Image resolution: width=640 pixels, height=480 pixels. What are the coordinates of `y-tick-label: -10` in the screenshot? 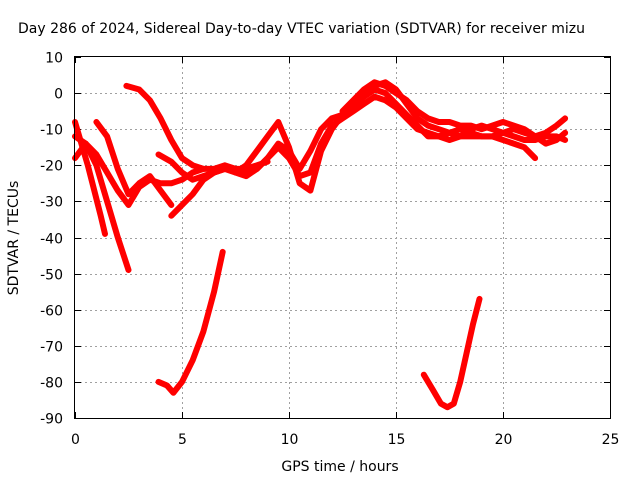 It's located at (51, 131).